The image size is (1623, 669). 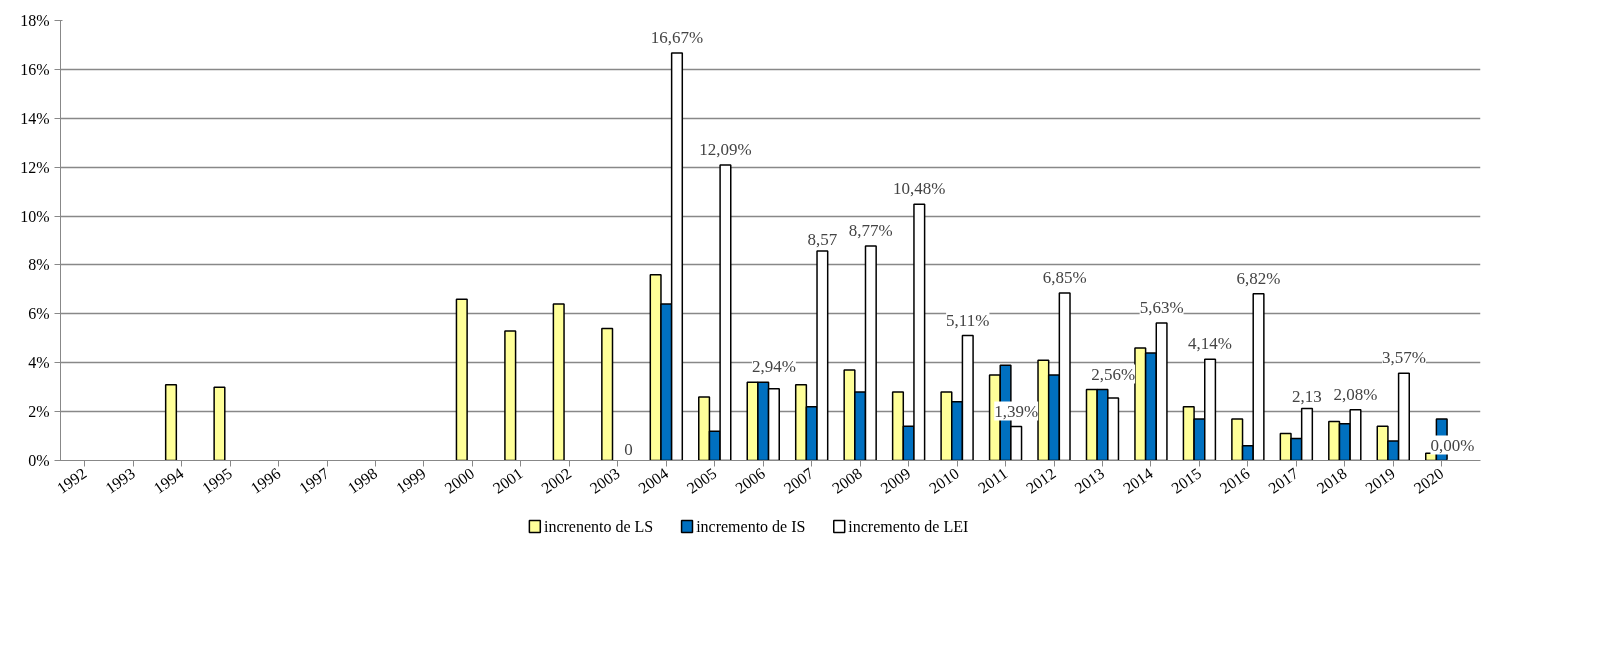 I want to click on y-tick-label: 18%, so click(x=35, y=20).